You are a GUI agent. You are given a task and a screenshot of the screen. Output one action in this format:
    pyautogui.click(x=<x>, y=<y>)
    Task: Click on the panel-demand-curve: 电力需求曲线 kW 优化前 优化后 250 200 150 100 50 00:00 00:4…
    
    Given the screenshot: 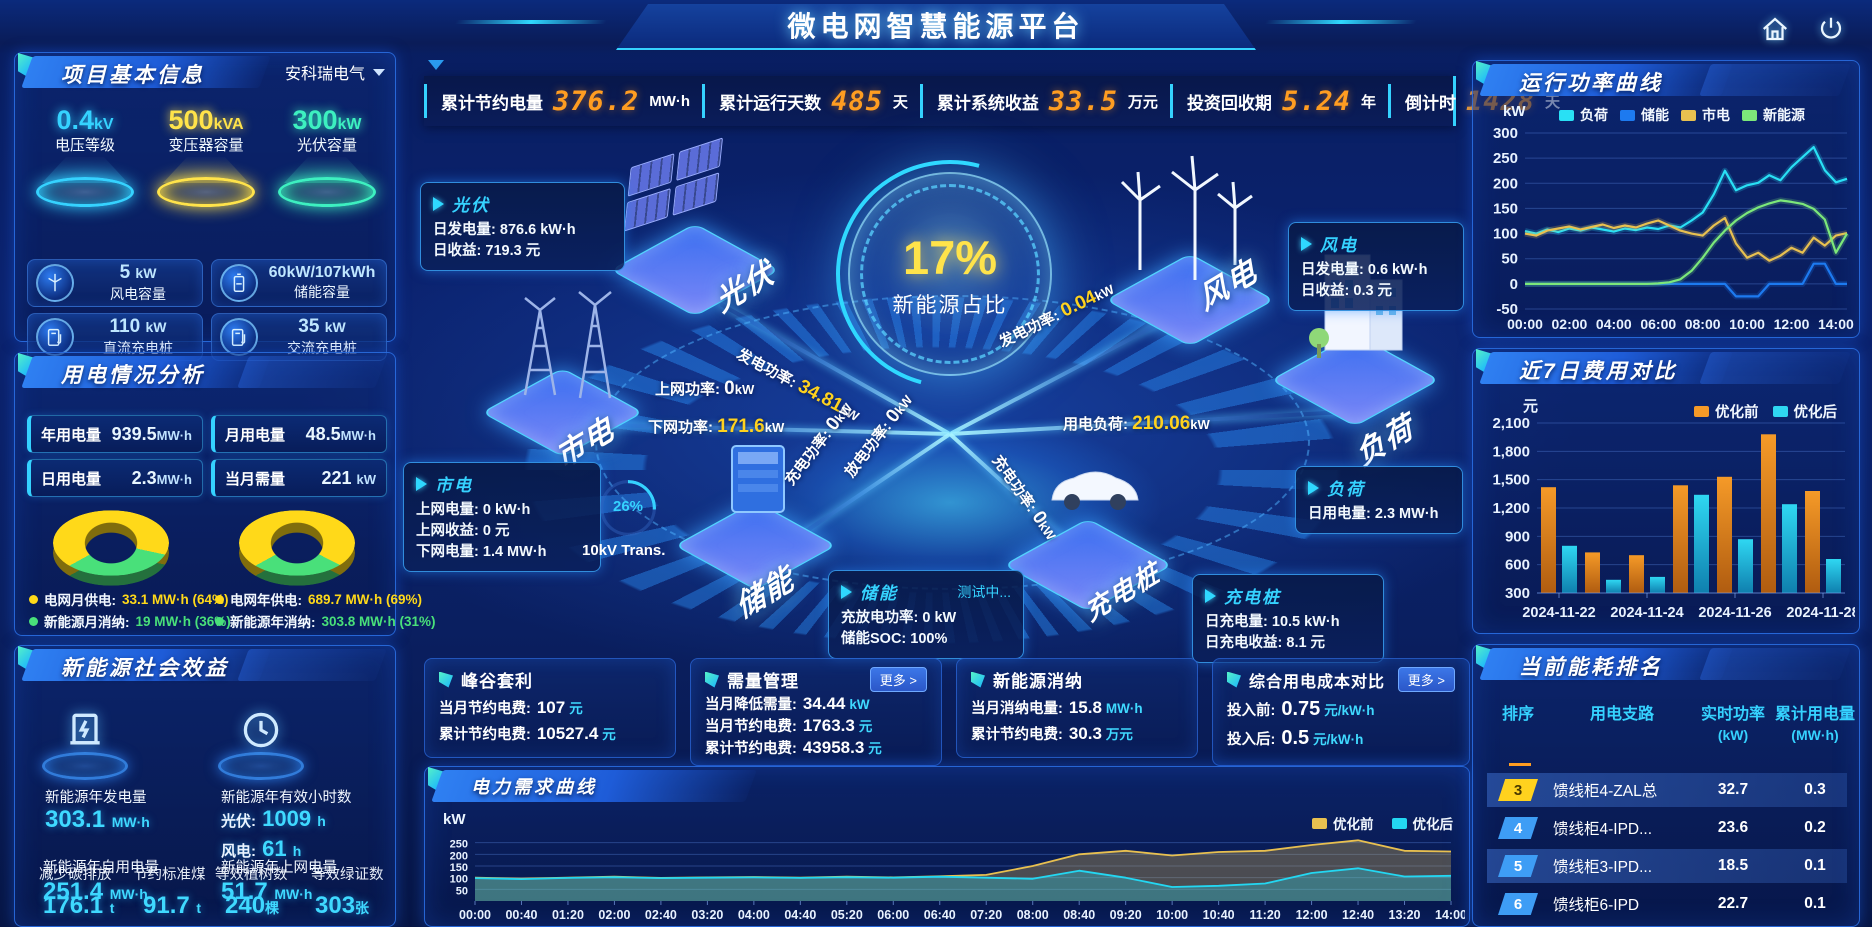 What is the action you would take?
    pyautogui.click(x=947, y=846)
    